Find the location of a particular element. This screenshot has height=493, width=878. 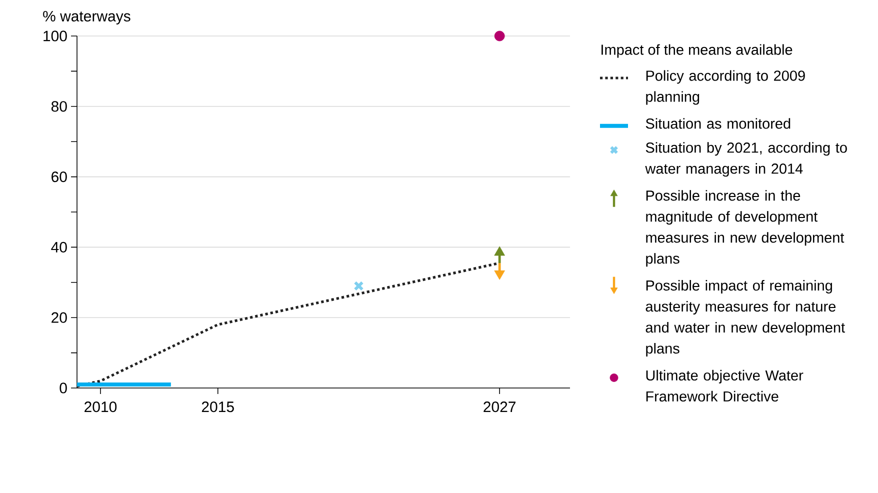

y-tick-label: 80 is located at coordinates (59, 106).